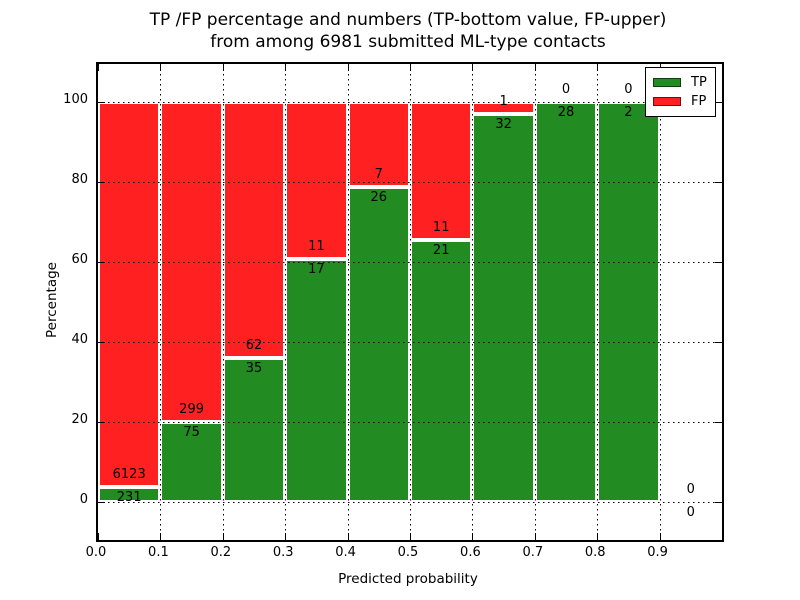  I want to click on x-tick-label: 0.9, so click(657, 552).